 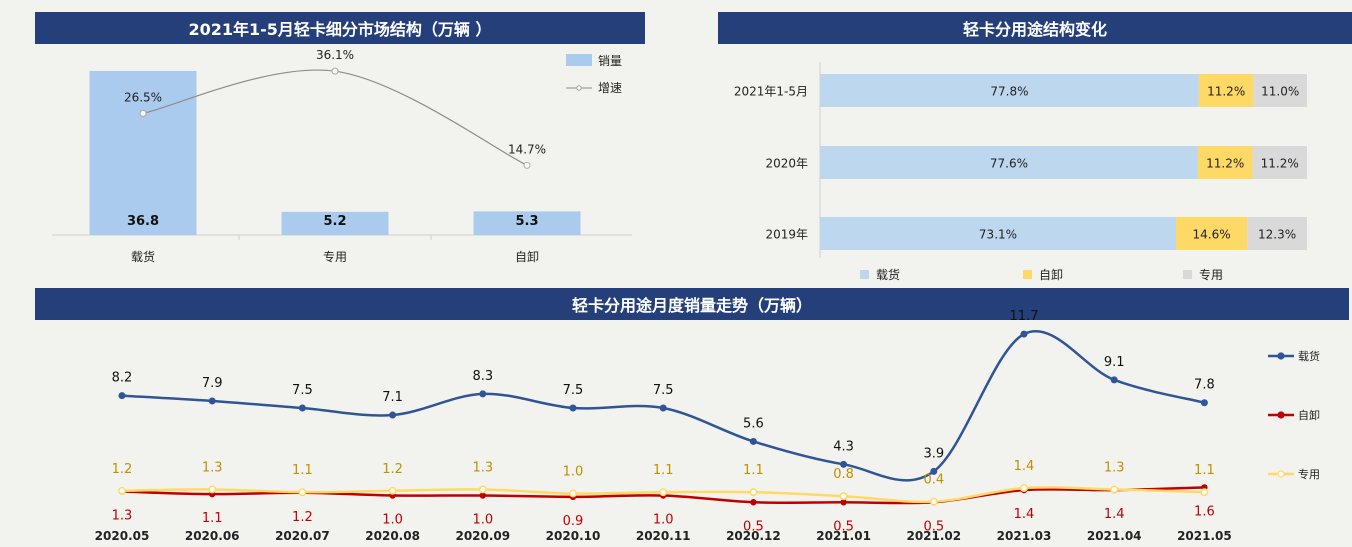 I want to click on chart3-label-1-8: 0.5, so click(x=843, y=526).